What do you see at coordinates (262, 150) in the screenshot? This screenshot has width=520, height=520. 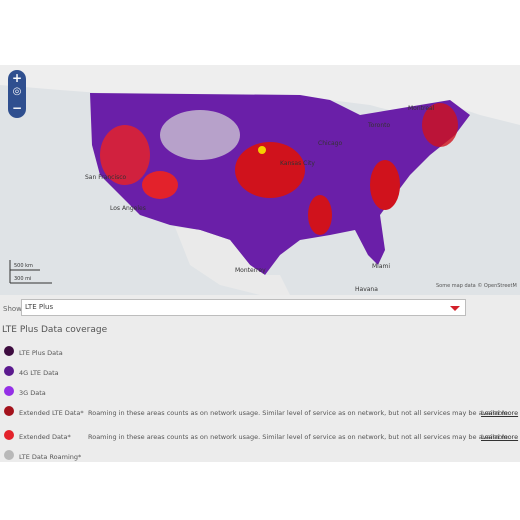 I see `location-pin` at bounding box center [262, 150].